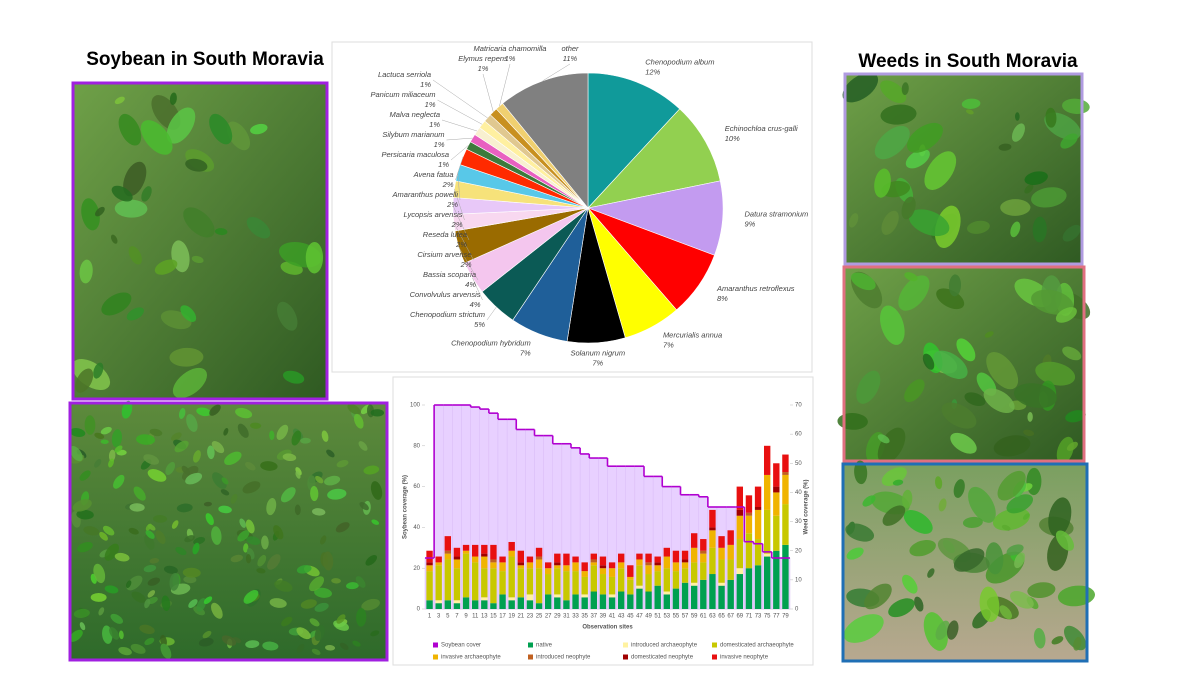 The width and height of the screenshot is (1200, 675). I want to click on x-tick-label: 43, so click(621, 617).